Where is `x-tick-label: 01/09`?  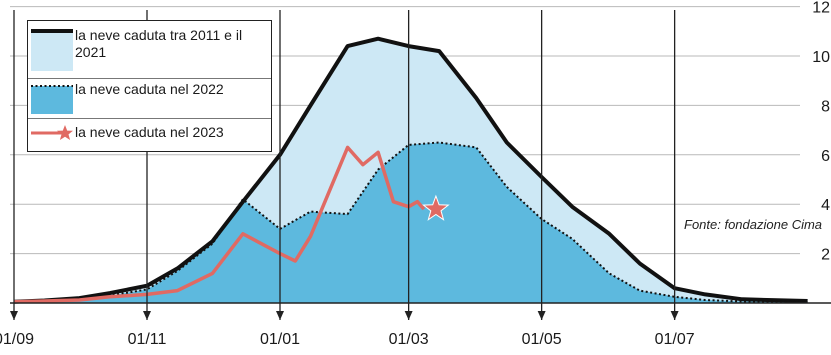 x-tick-label: 01/09 is located at coordinates (17, 339).